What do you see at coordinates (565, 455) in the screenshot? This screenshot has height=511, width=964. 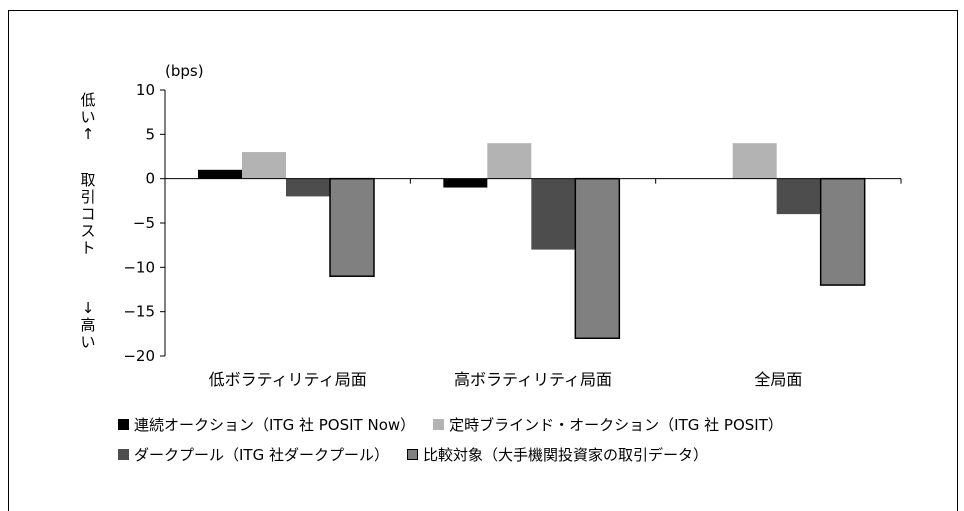 I see `legend-label: 比較対象（大手機関投資家の取引データ）` at bounding box center [565, 455].